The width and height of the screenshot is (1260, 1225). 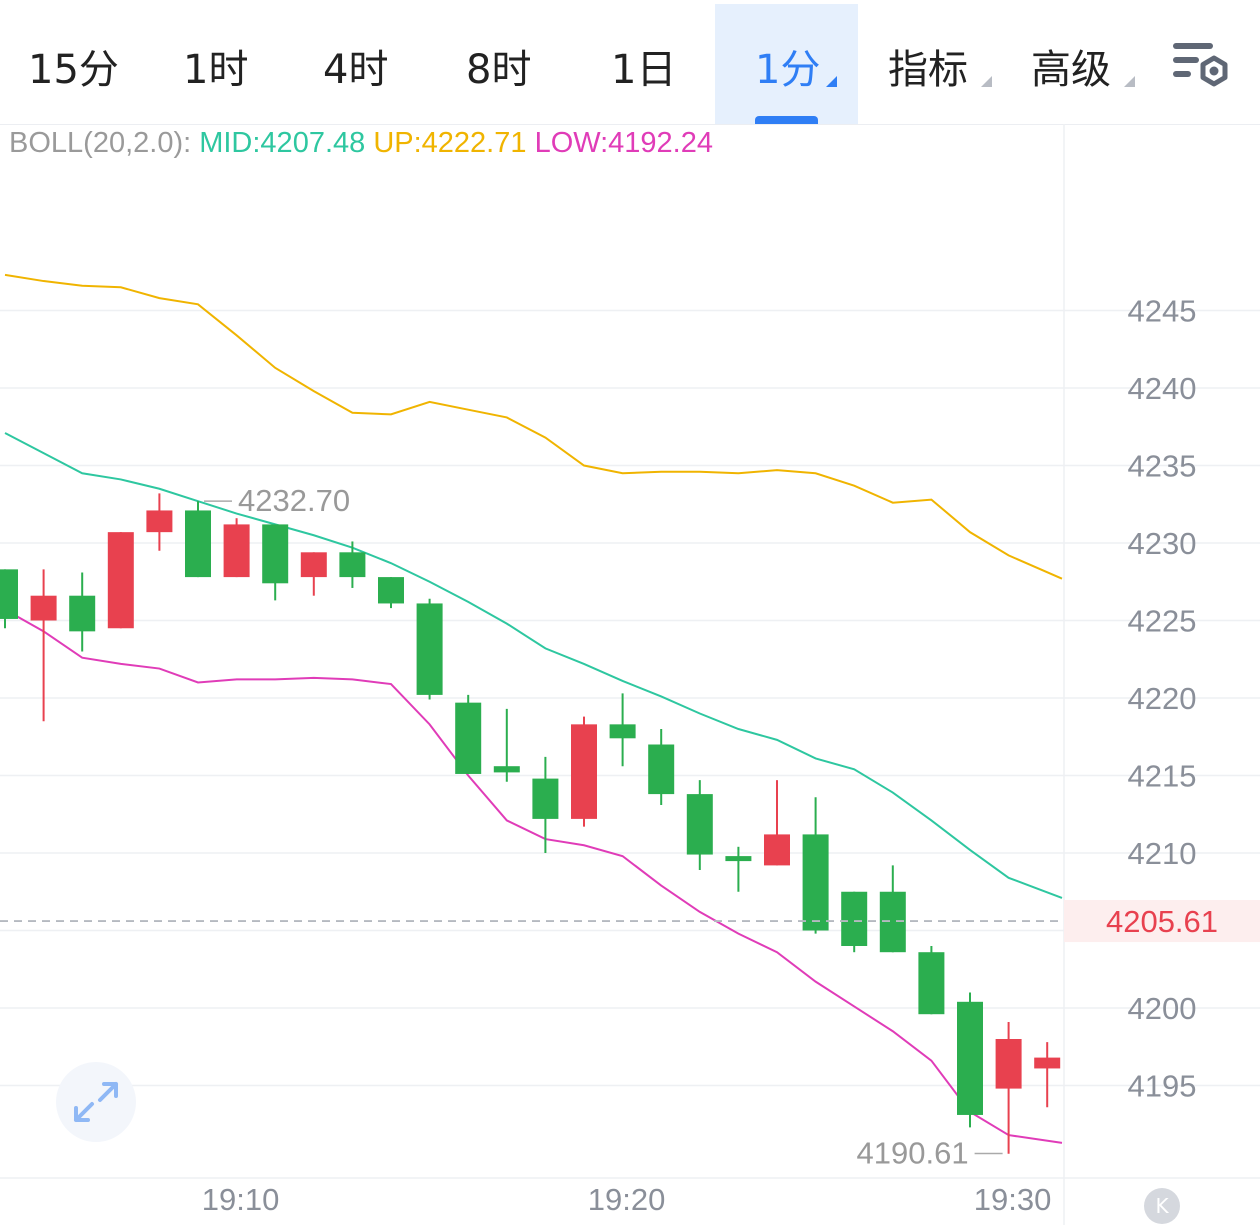 I want to click on tab-8hour: 8时, so click(x=499, y=70).